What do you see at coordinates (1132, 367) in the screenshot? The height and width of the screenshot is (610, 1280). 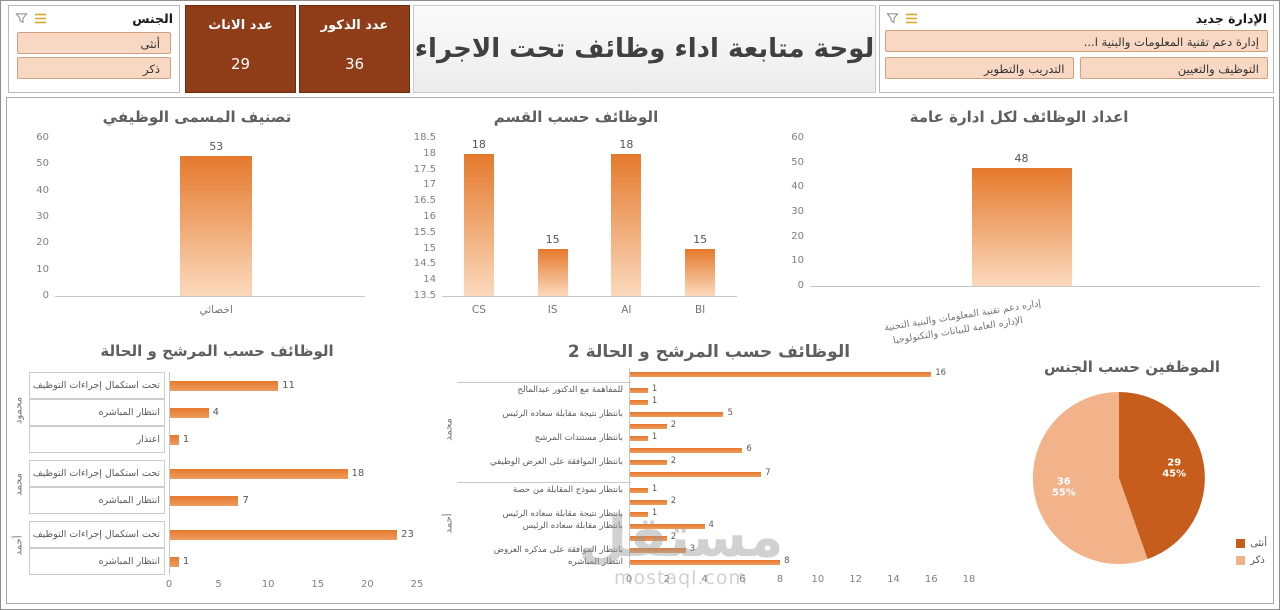 I see `chart-title: الموظفين حسب الجنس` at bounding box center [1132, 367].